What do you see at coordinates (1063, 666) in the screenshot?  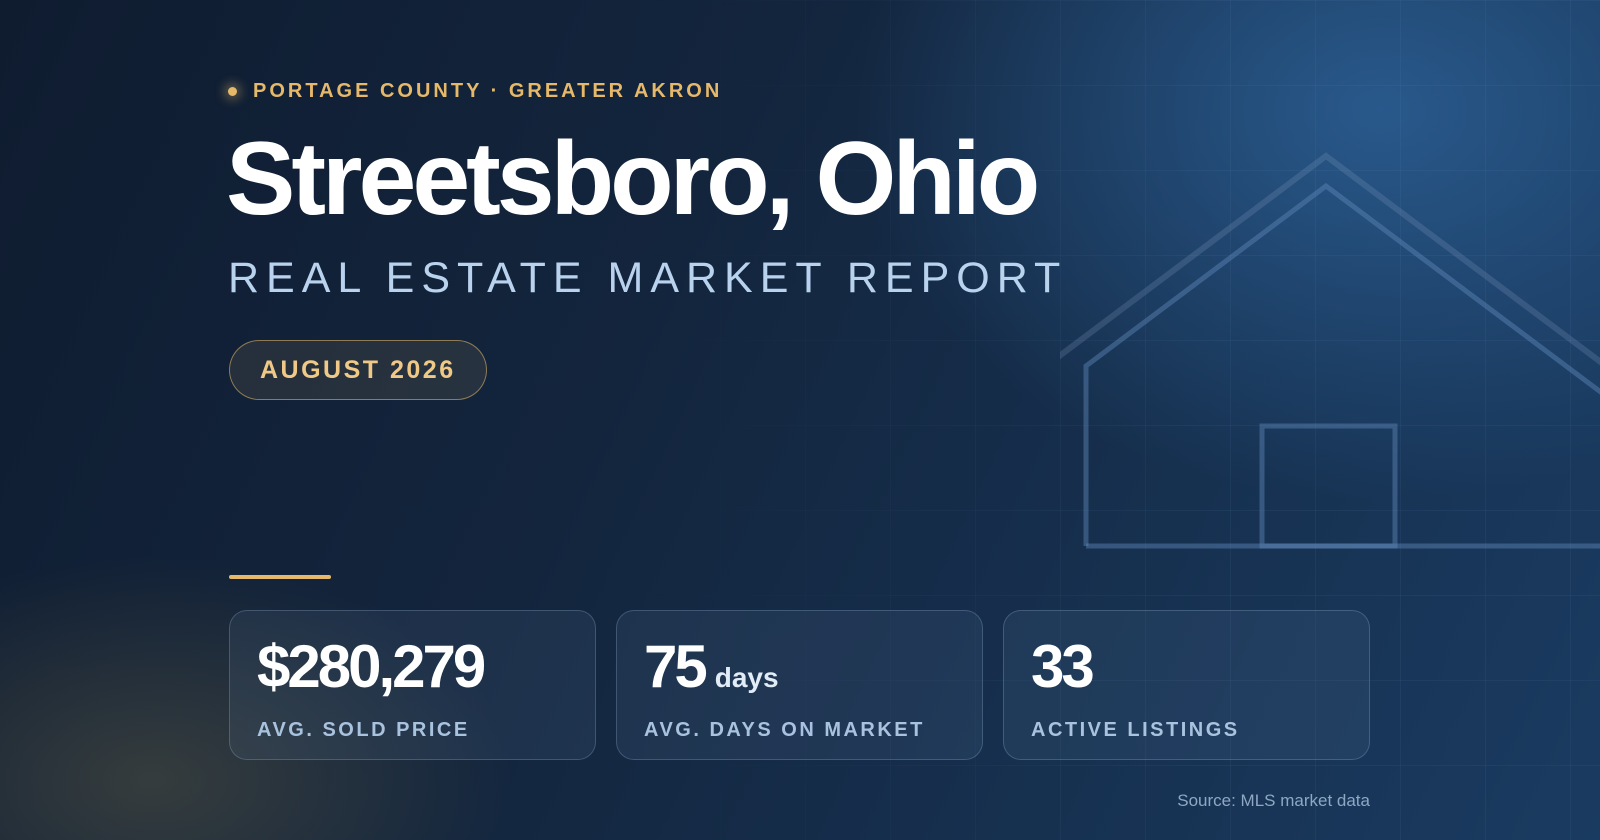 I see `stat-number: 33` at bounding box center [1063, 666].